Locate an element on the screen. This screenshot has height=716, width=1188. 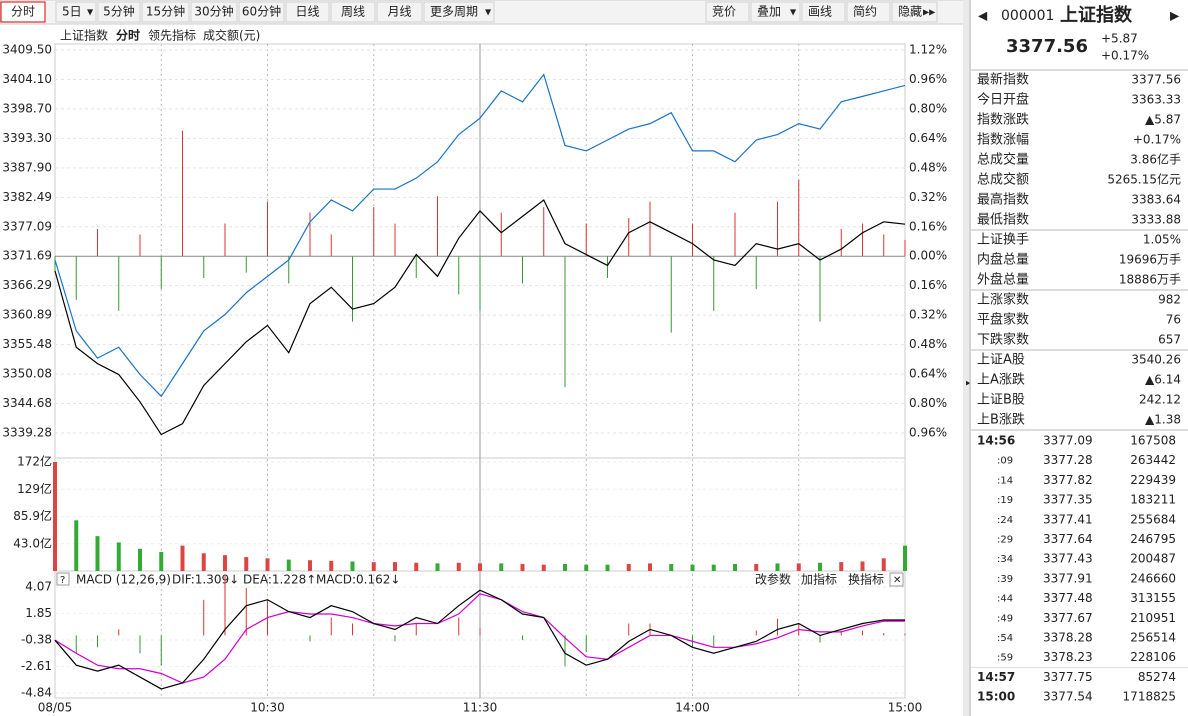
macd-tick-label: -0.38 is located at coordinates (36, 639).